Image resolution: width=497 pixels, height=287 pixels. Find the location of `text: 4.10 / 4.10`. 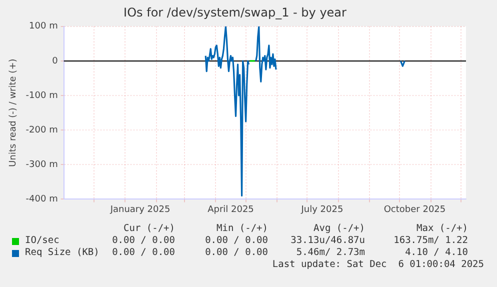

text: 4.10 / 4.10 is located at coordinates (436, 252).